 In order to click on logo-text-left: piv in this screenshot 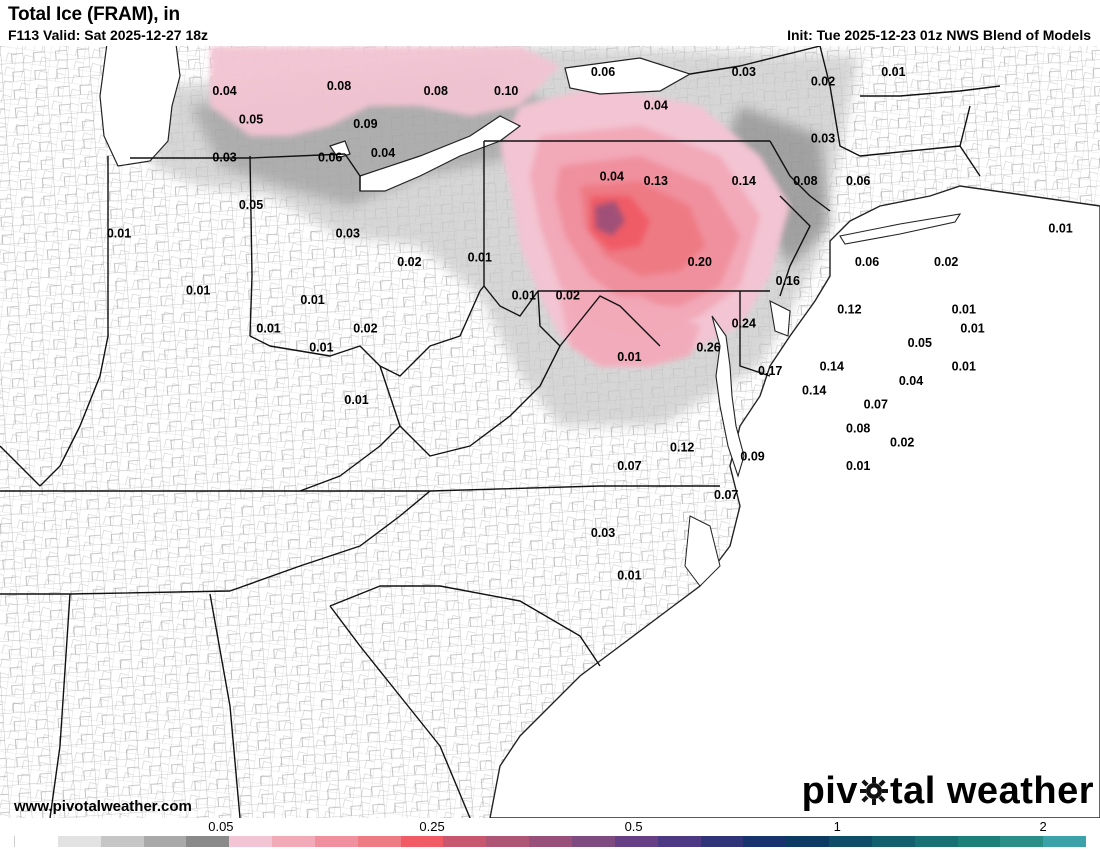, I will do `click(829, 791)`.